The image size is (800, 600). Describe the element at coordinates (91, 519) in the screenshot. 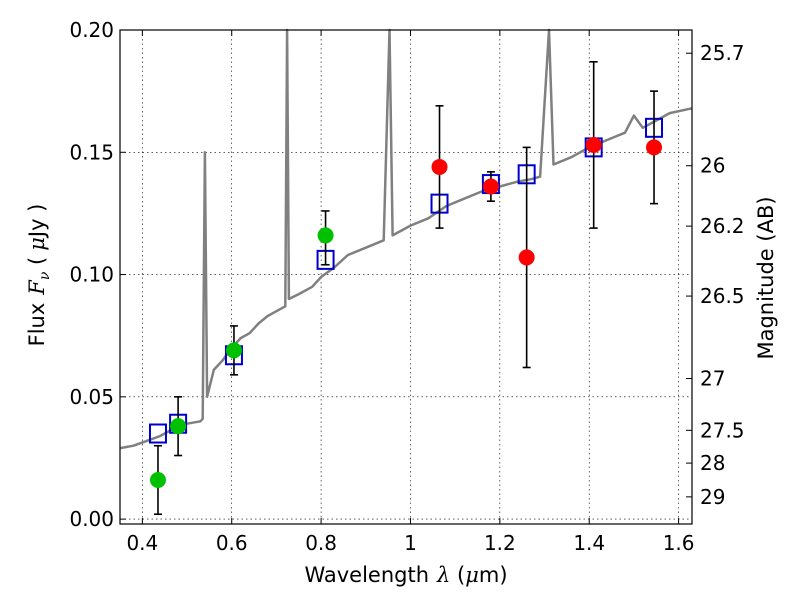

I see `y-tick-label: 0.00` at that location.